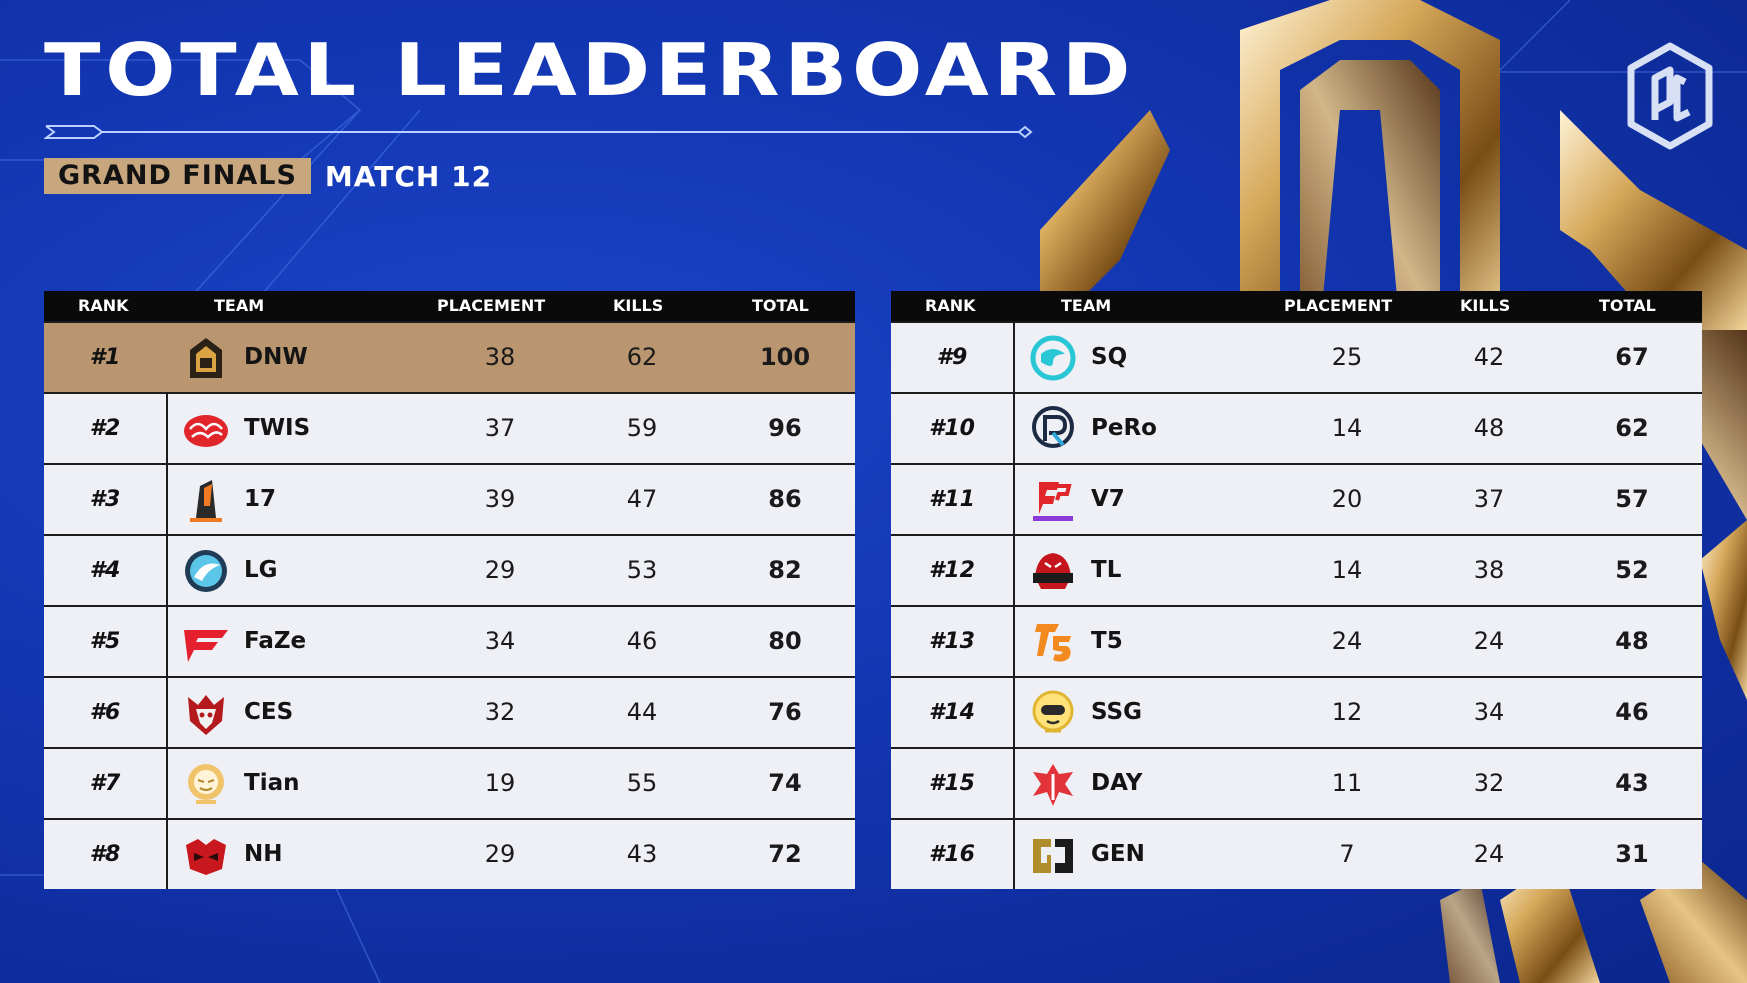 The height and width of the screenshot is (983, 1747). Describe the element at coordinates (642, 357) in the screenshot. I see `kills-value: 62` at that location.